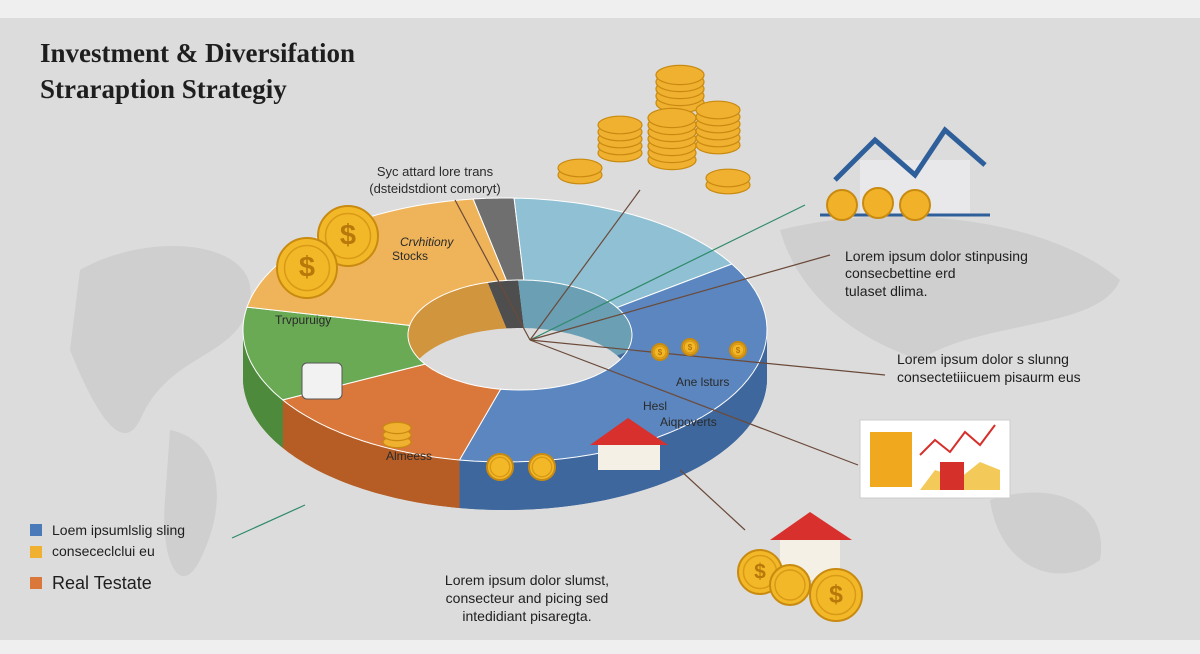  I want to click on segment-side, so click(263, 389).